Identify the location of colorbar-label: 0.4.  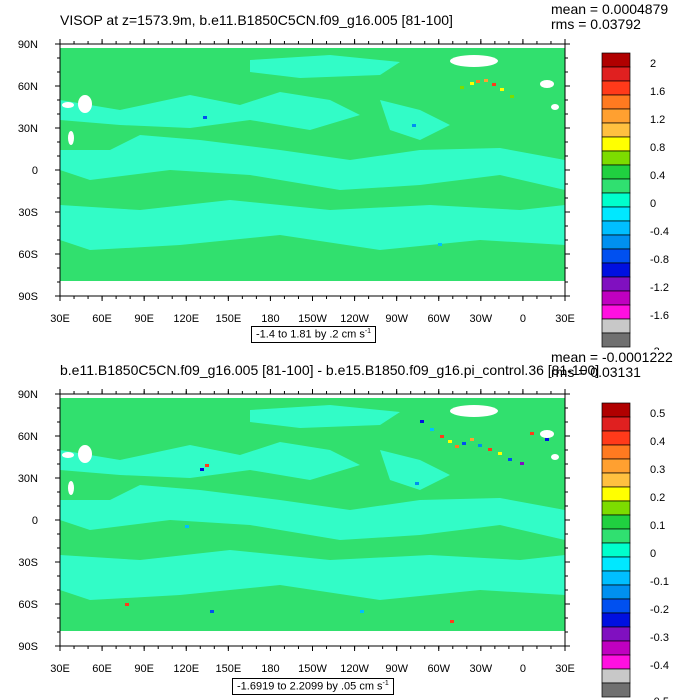
(657, 442).